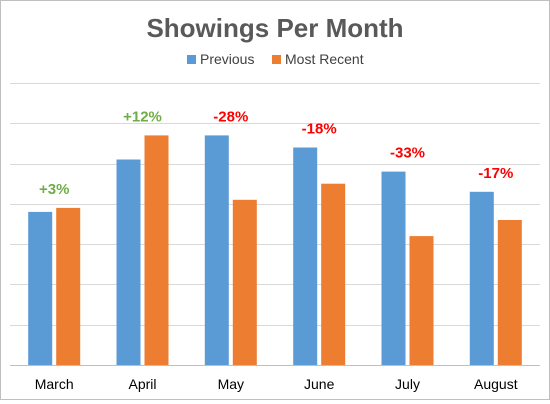 The image size is (550, 404). Describe the element at coordinates (142, 384) in the screenshot. I see `x-label-april: April` at that location.